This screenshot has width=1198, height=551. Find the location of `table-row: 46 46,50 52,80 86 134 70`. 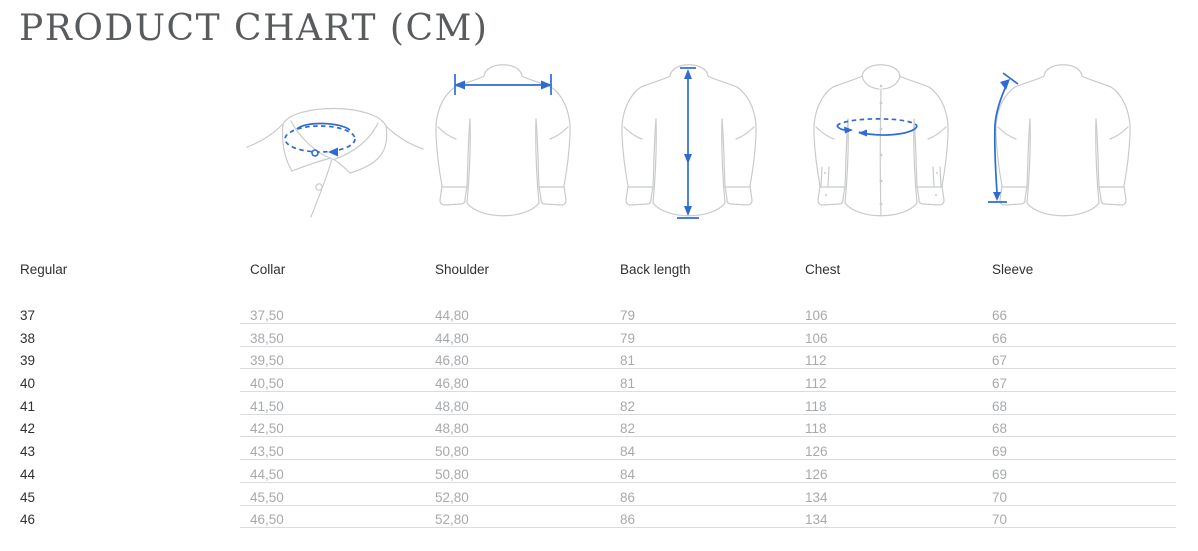

table-row: 46 46,50 52,80 86 134 70 is located at coordinates (598, 523).